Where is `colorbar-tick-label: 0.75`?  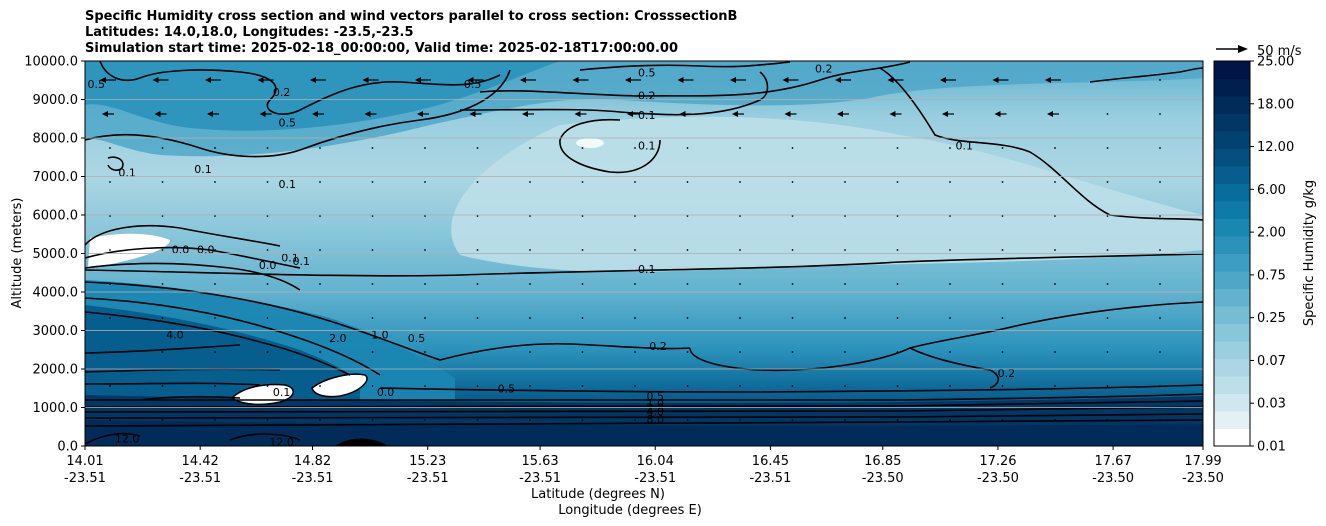
colorbar-tick-label: 0.75 is located at coordinates (1271, 275).